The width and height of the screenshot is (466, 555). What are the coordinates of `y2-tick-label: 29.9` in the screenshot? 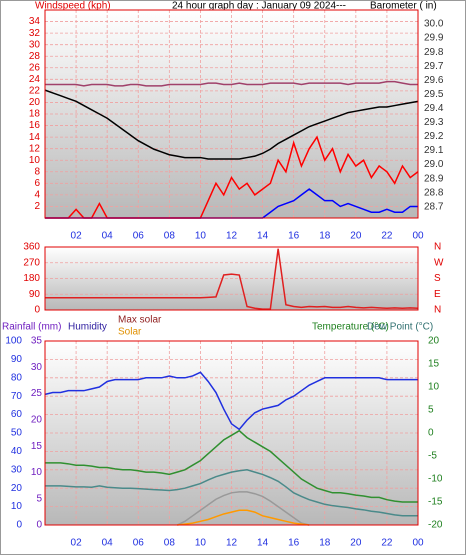 It's located at (434, 38).